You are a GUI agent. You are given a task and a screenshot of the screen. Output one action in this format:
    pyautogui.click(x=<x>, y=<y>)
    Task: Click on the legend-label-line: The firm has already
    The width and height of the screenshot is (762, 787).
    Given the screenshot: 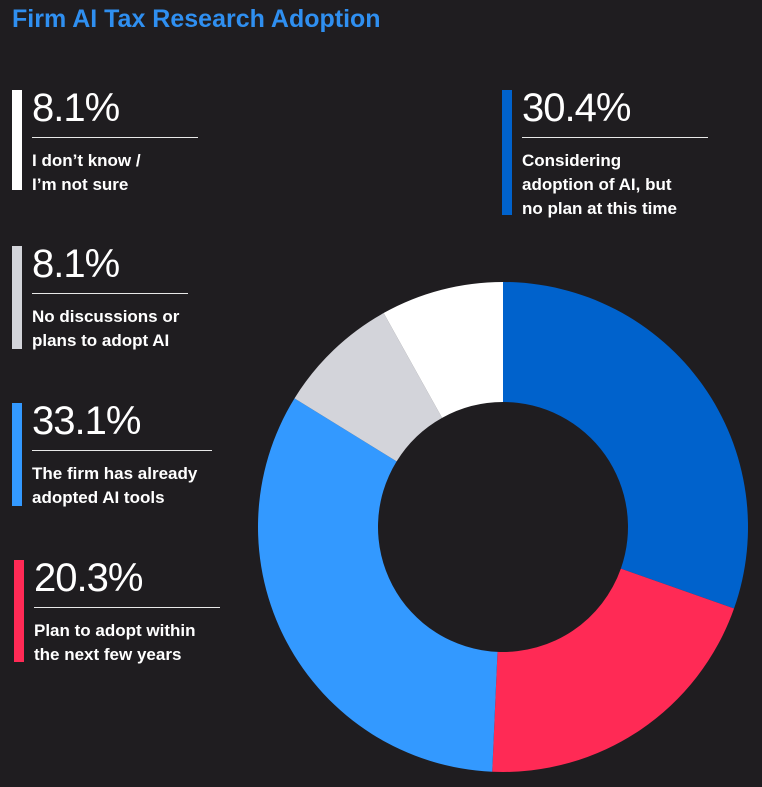 What is the action you would take?
    pyautogui.click(x=115, y=473)
    